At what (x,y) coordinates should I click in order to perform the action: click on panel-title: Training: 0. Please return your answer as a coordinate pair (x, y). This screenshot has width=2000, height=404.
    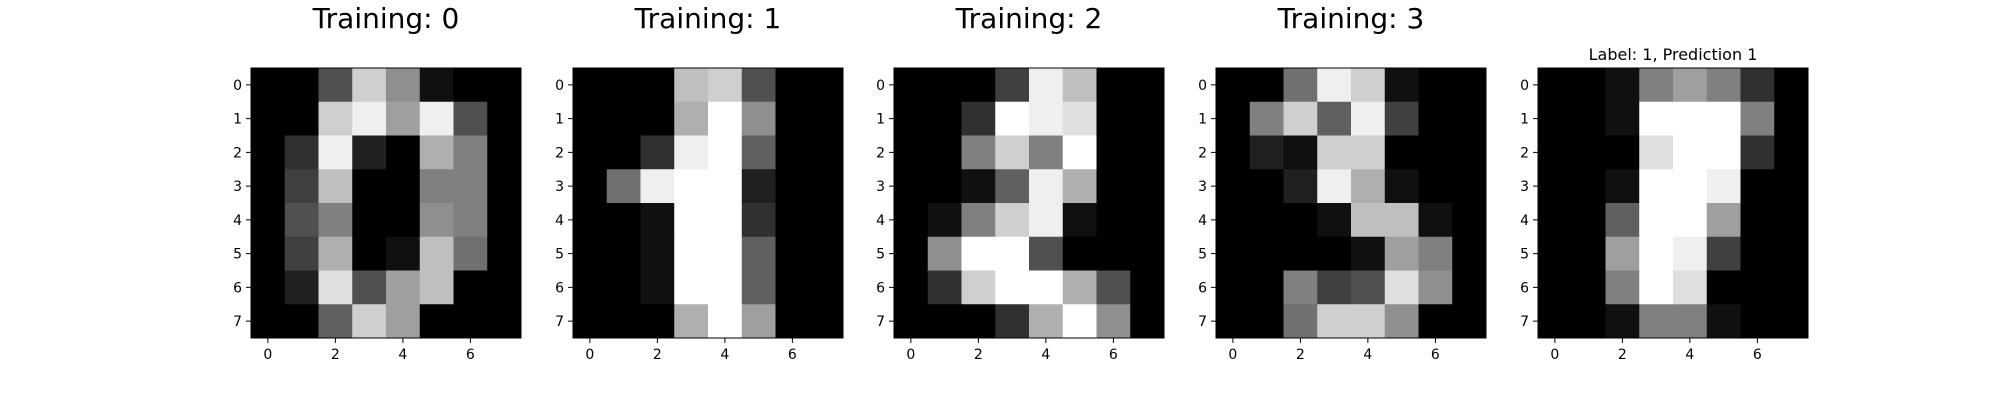
    Looking at the image, I should click on (386, 18).